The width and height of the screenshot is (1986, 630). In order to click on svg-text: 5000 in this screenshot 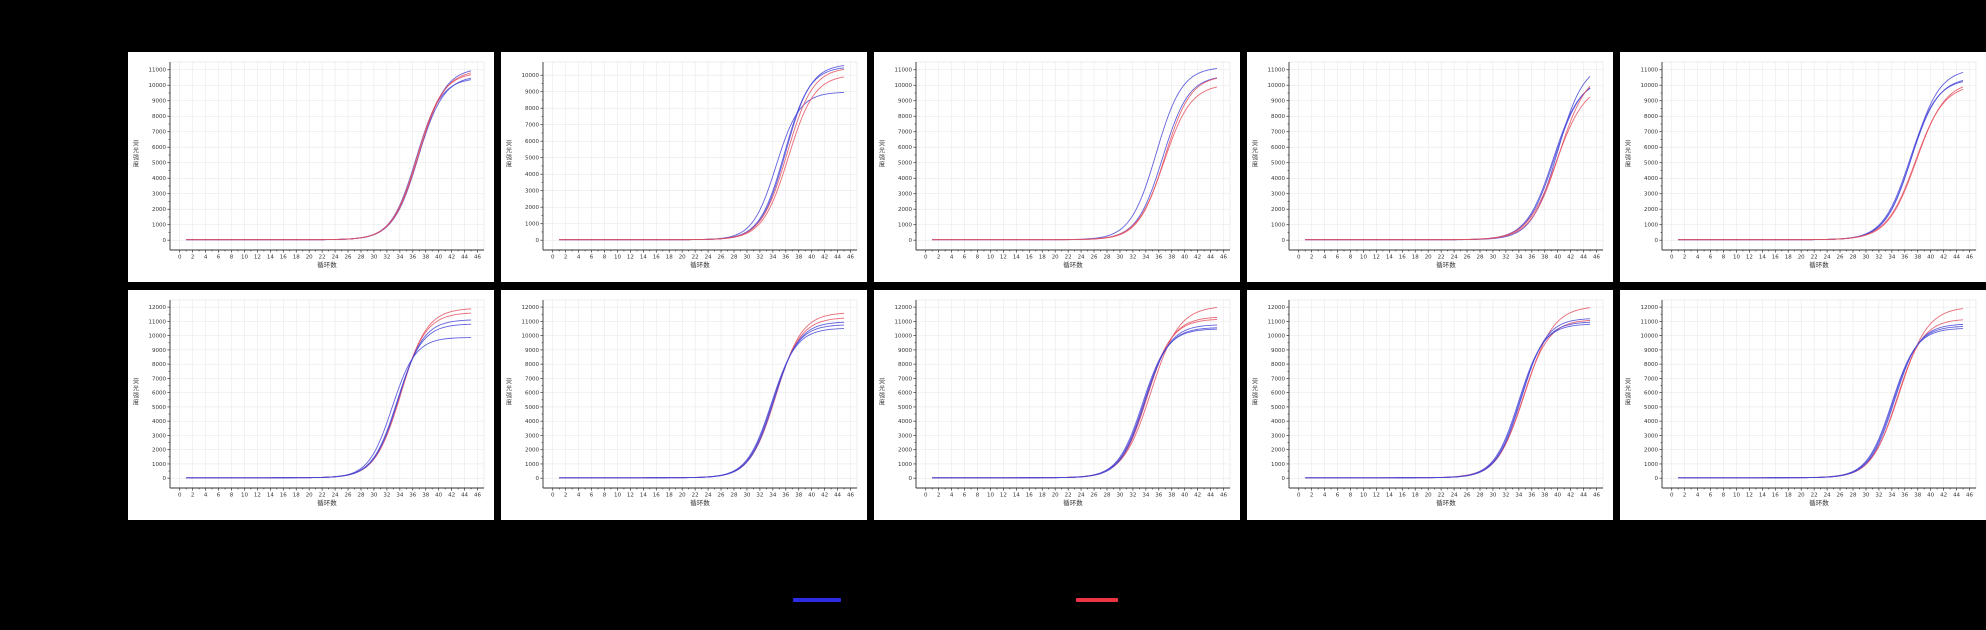, I will do `click(532, 408)`.